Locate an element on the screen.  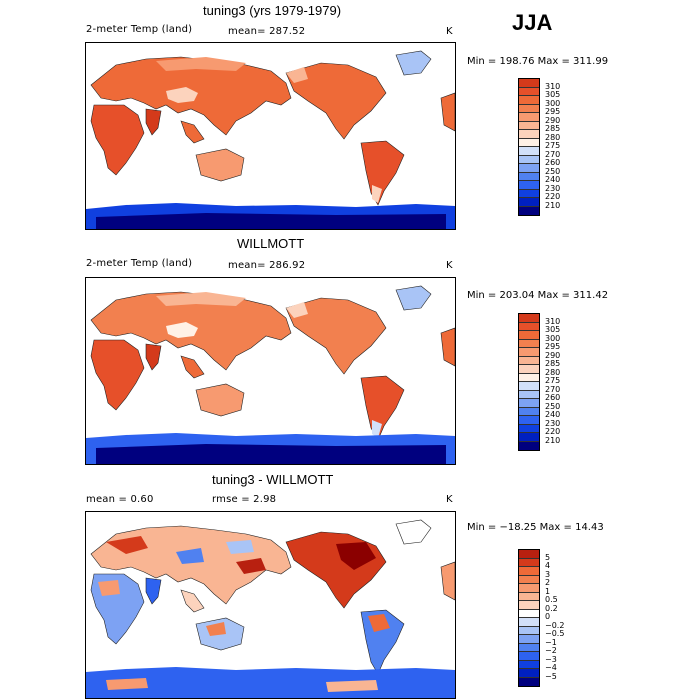
panel3-eurasia-warm1 is located at coordinates (127, 545).